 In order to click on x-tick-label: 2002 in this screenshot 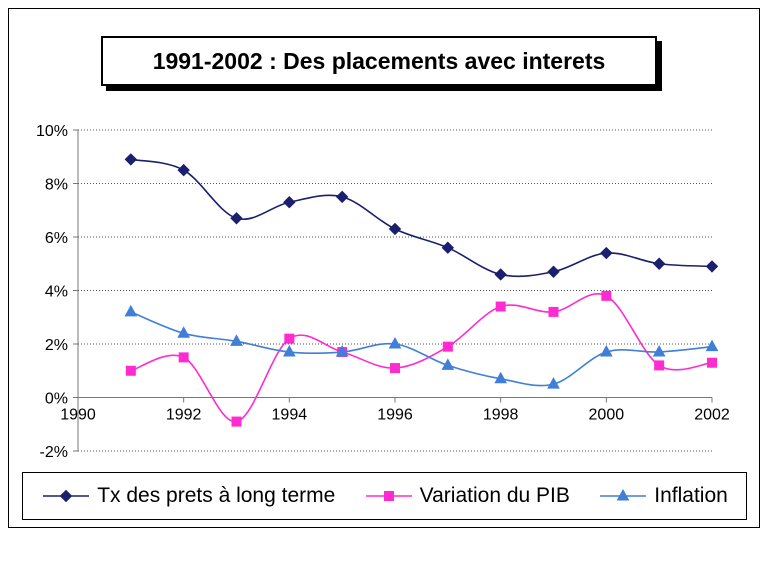, I will do `click(712, 415)`.